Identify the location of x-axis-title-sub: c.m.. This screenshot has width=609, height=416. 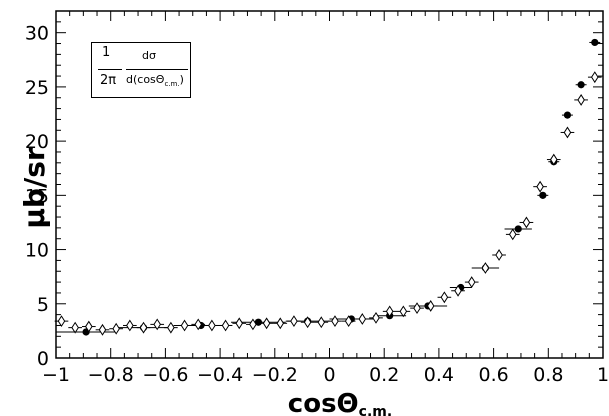
(376, 410).